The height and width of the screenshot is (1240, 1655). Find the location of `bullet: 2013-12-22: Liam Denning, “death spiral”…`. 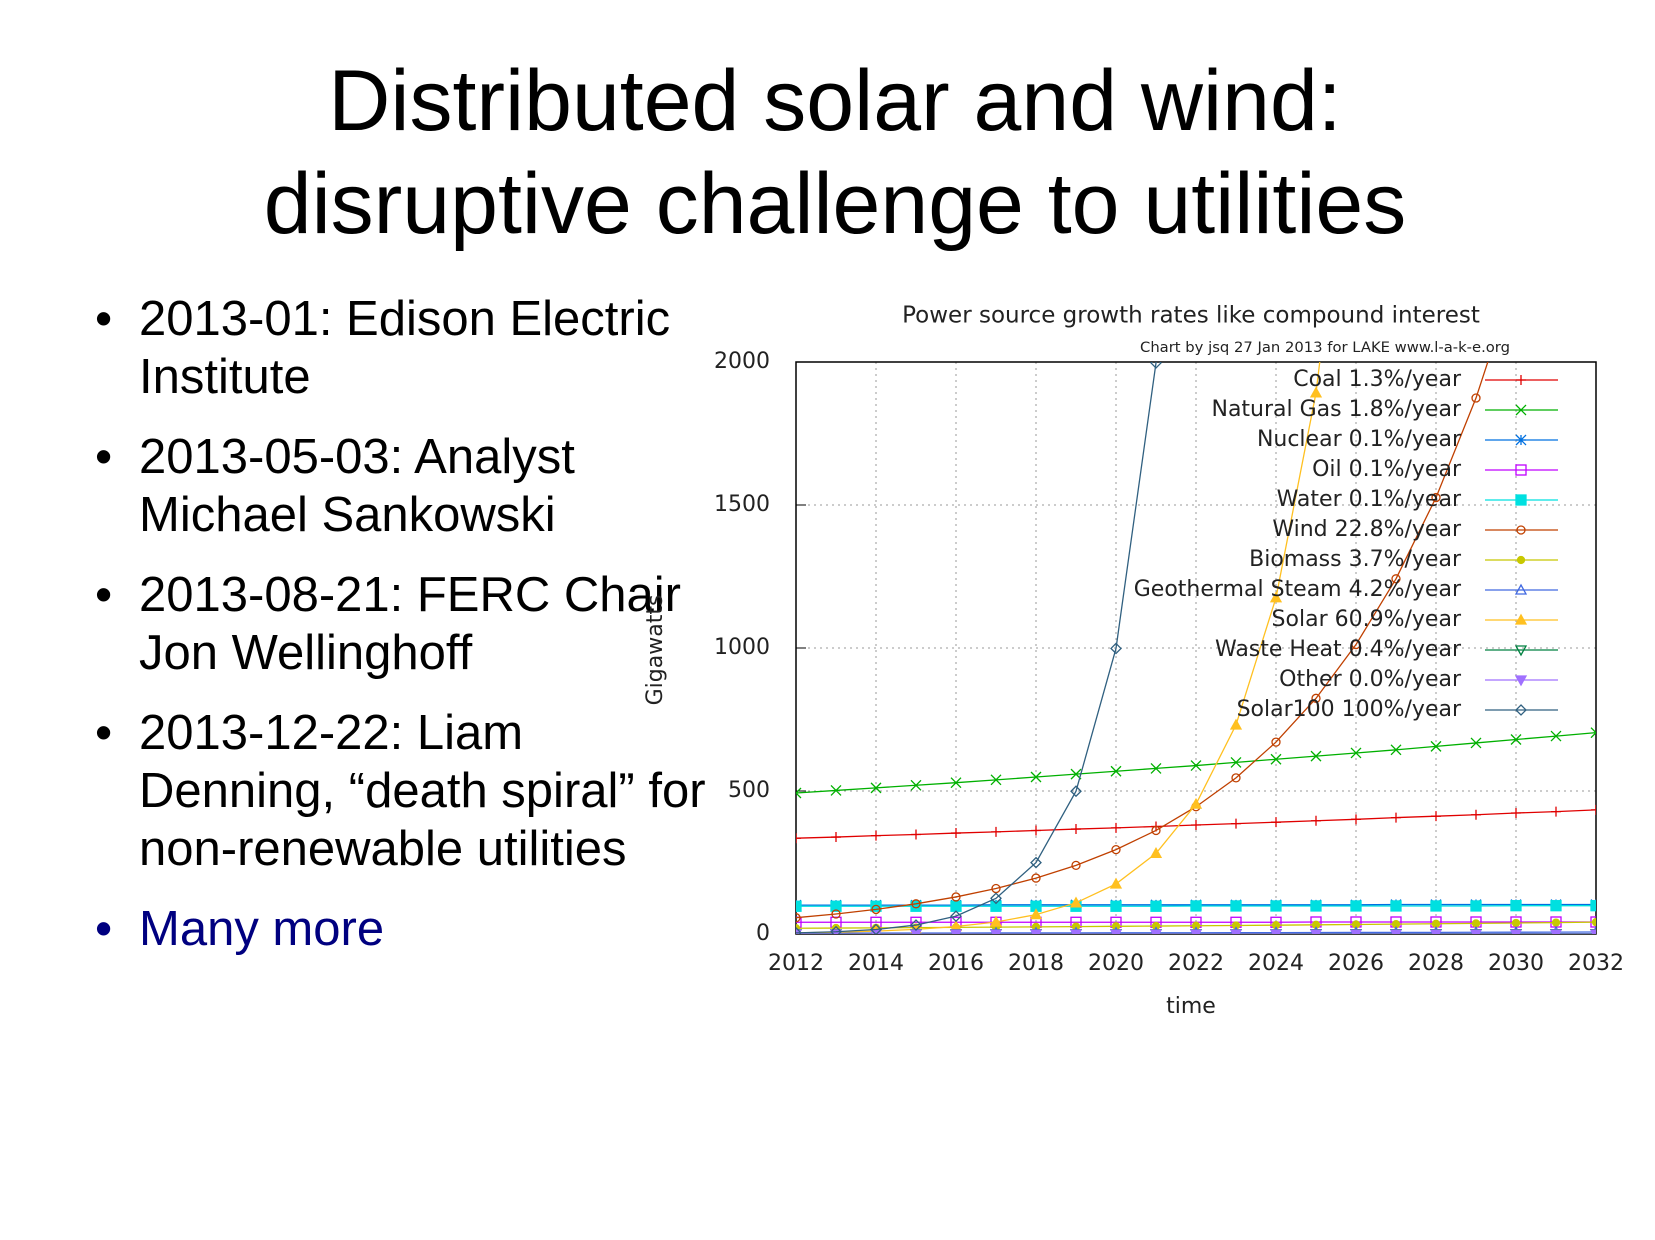

bullet: 2013-12-22: Liam Denning, “death spiral”… is located at coordinates (407, 791).